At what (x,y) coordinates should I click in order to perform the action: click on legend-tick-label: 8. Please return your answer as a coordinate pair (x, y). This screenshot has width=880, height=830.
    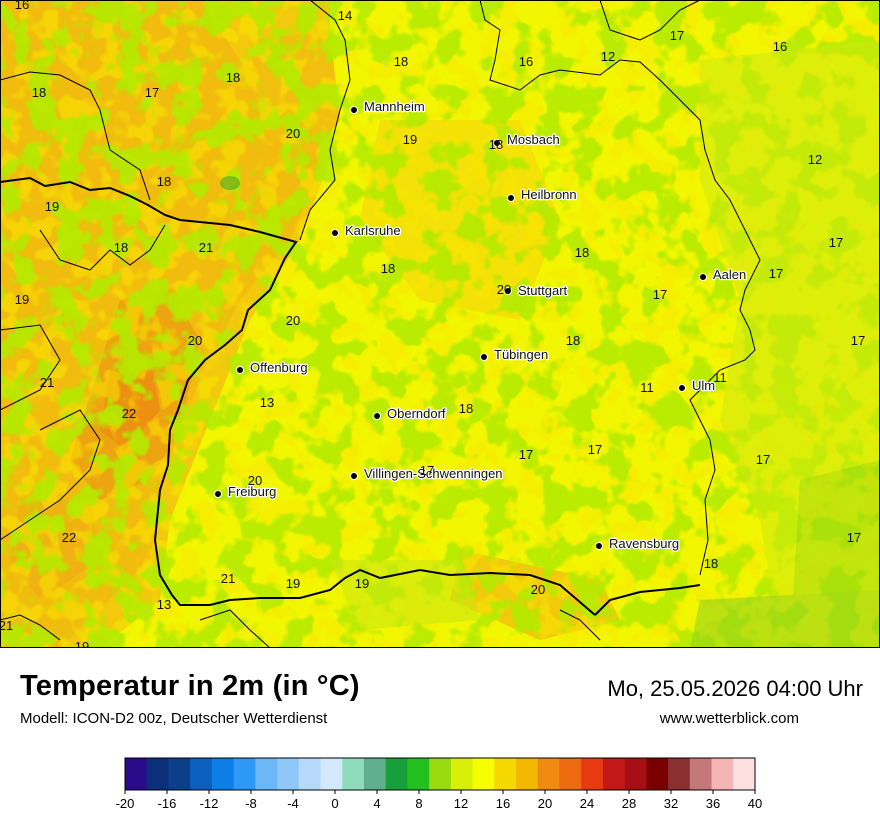
    Looking at the image, I should click on (418, 803).